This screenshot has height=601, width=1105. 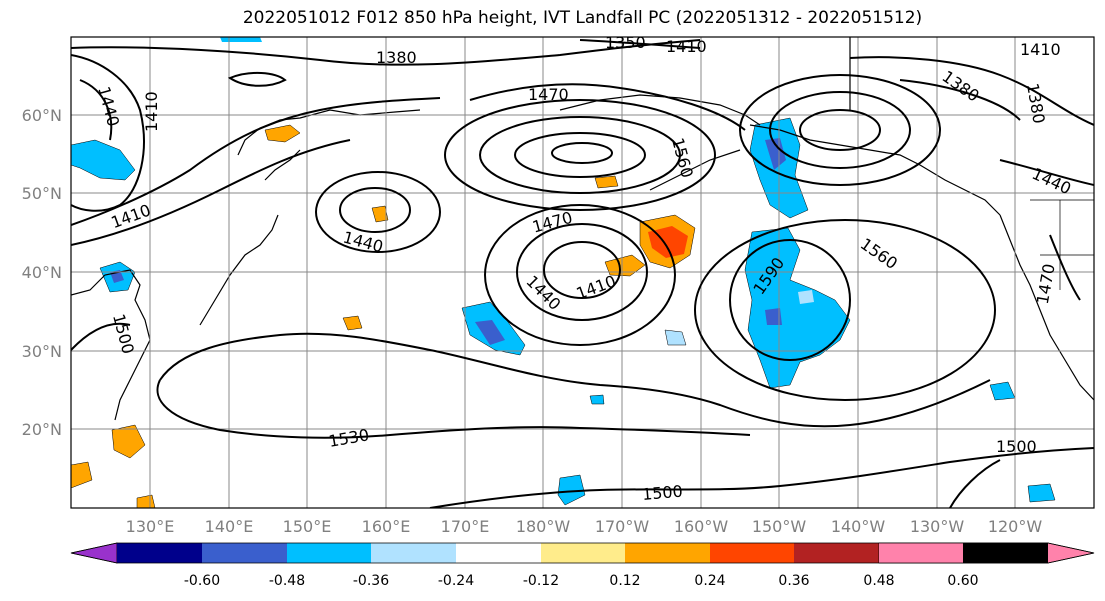 What do you see at coordinates (695, 170) in the screenshot?
I see `coast-aleutians` at bounding box center [695, 170].